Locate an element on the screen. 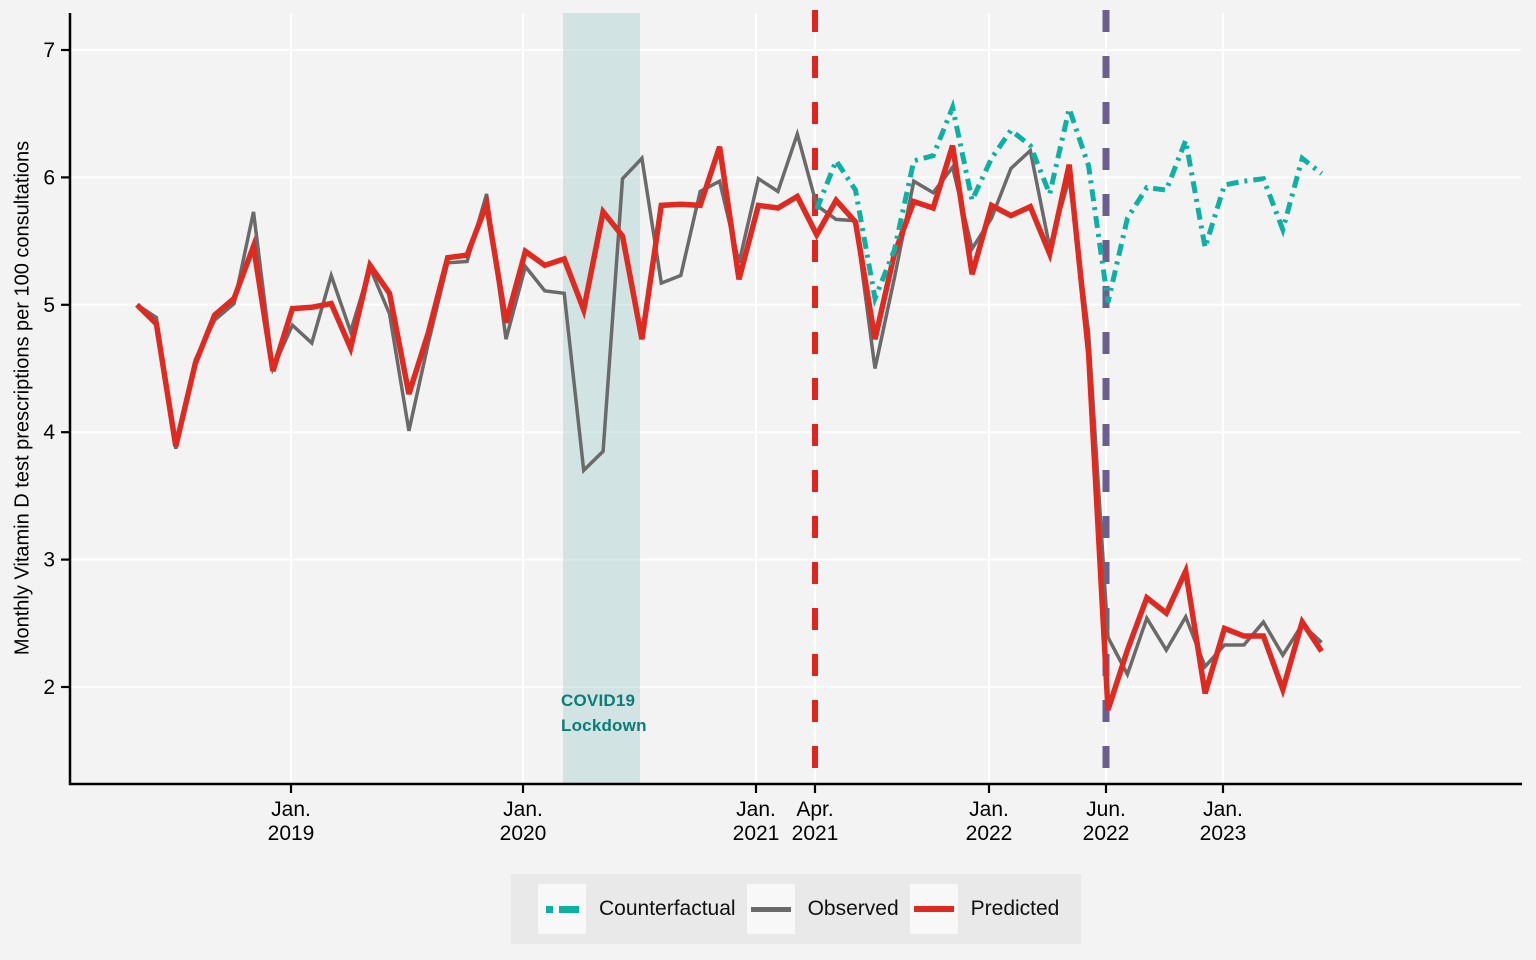 Image resolution: width=1536 pixels, height=960 pixels. predicted-line-icon is located at coordinates (933, 909).